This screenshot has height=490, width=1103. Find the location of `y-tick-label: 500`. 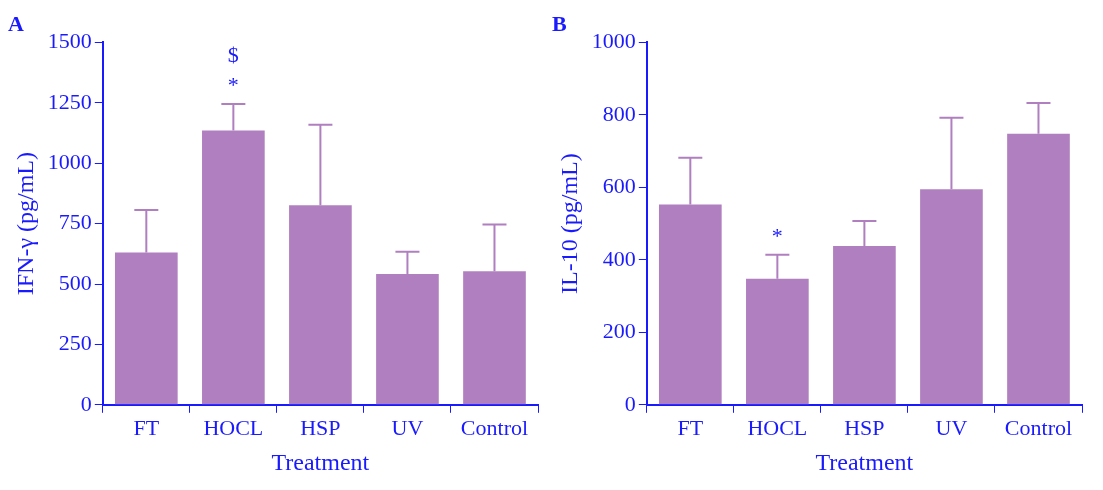

y-tick-label: 500 is located at coordinates (75, 282).